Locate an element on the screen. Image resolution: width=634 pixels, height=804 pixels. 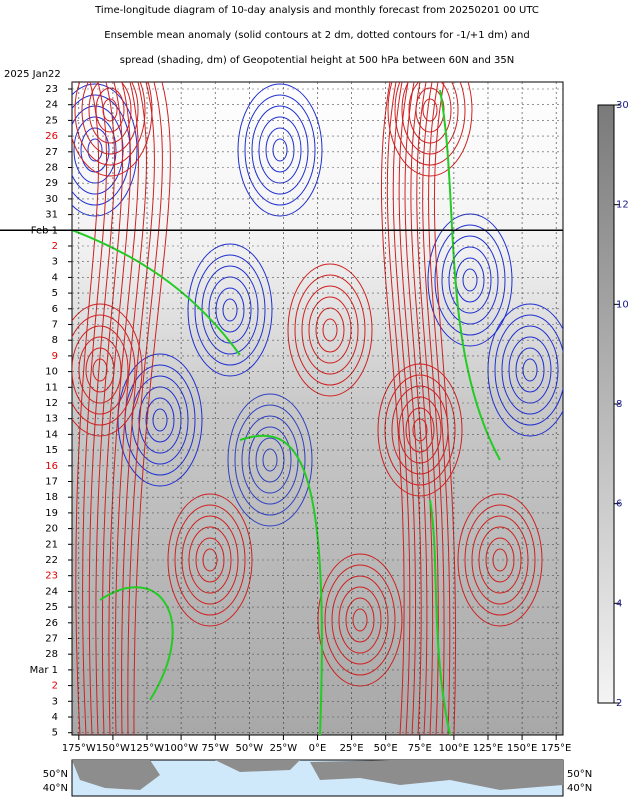
y-tick-label: 17 is located at coordinates (51, 482).